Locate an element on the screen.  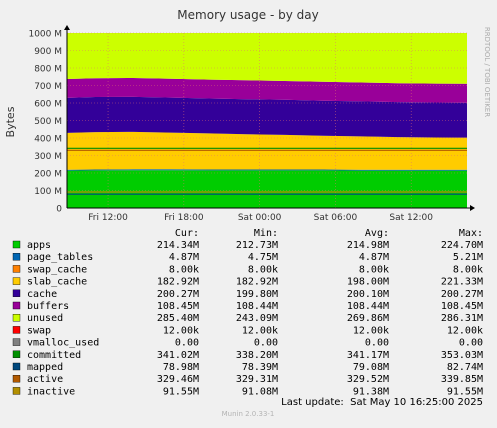
legend-max-value: 200.27M is located at coordinates (462, 294).